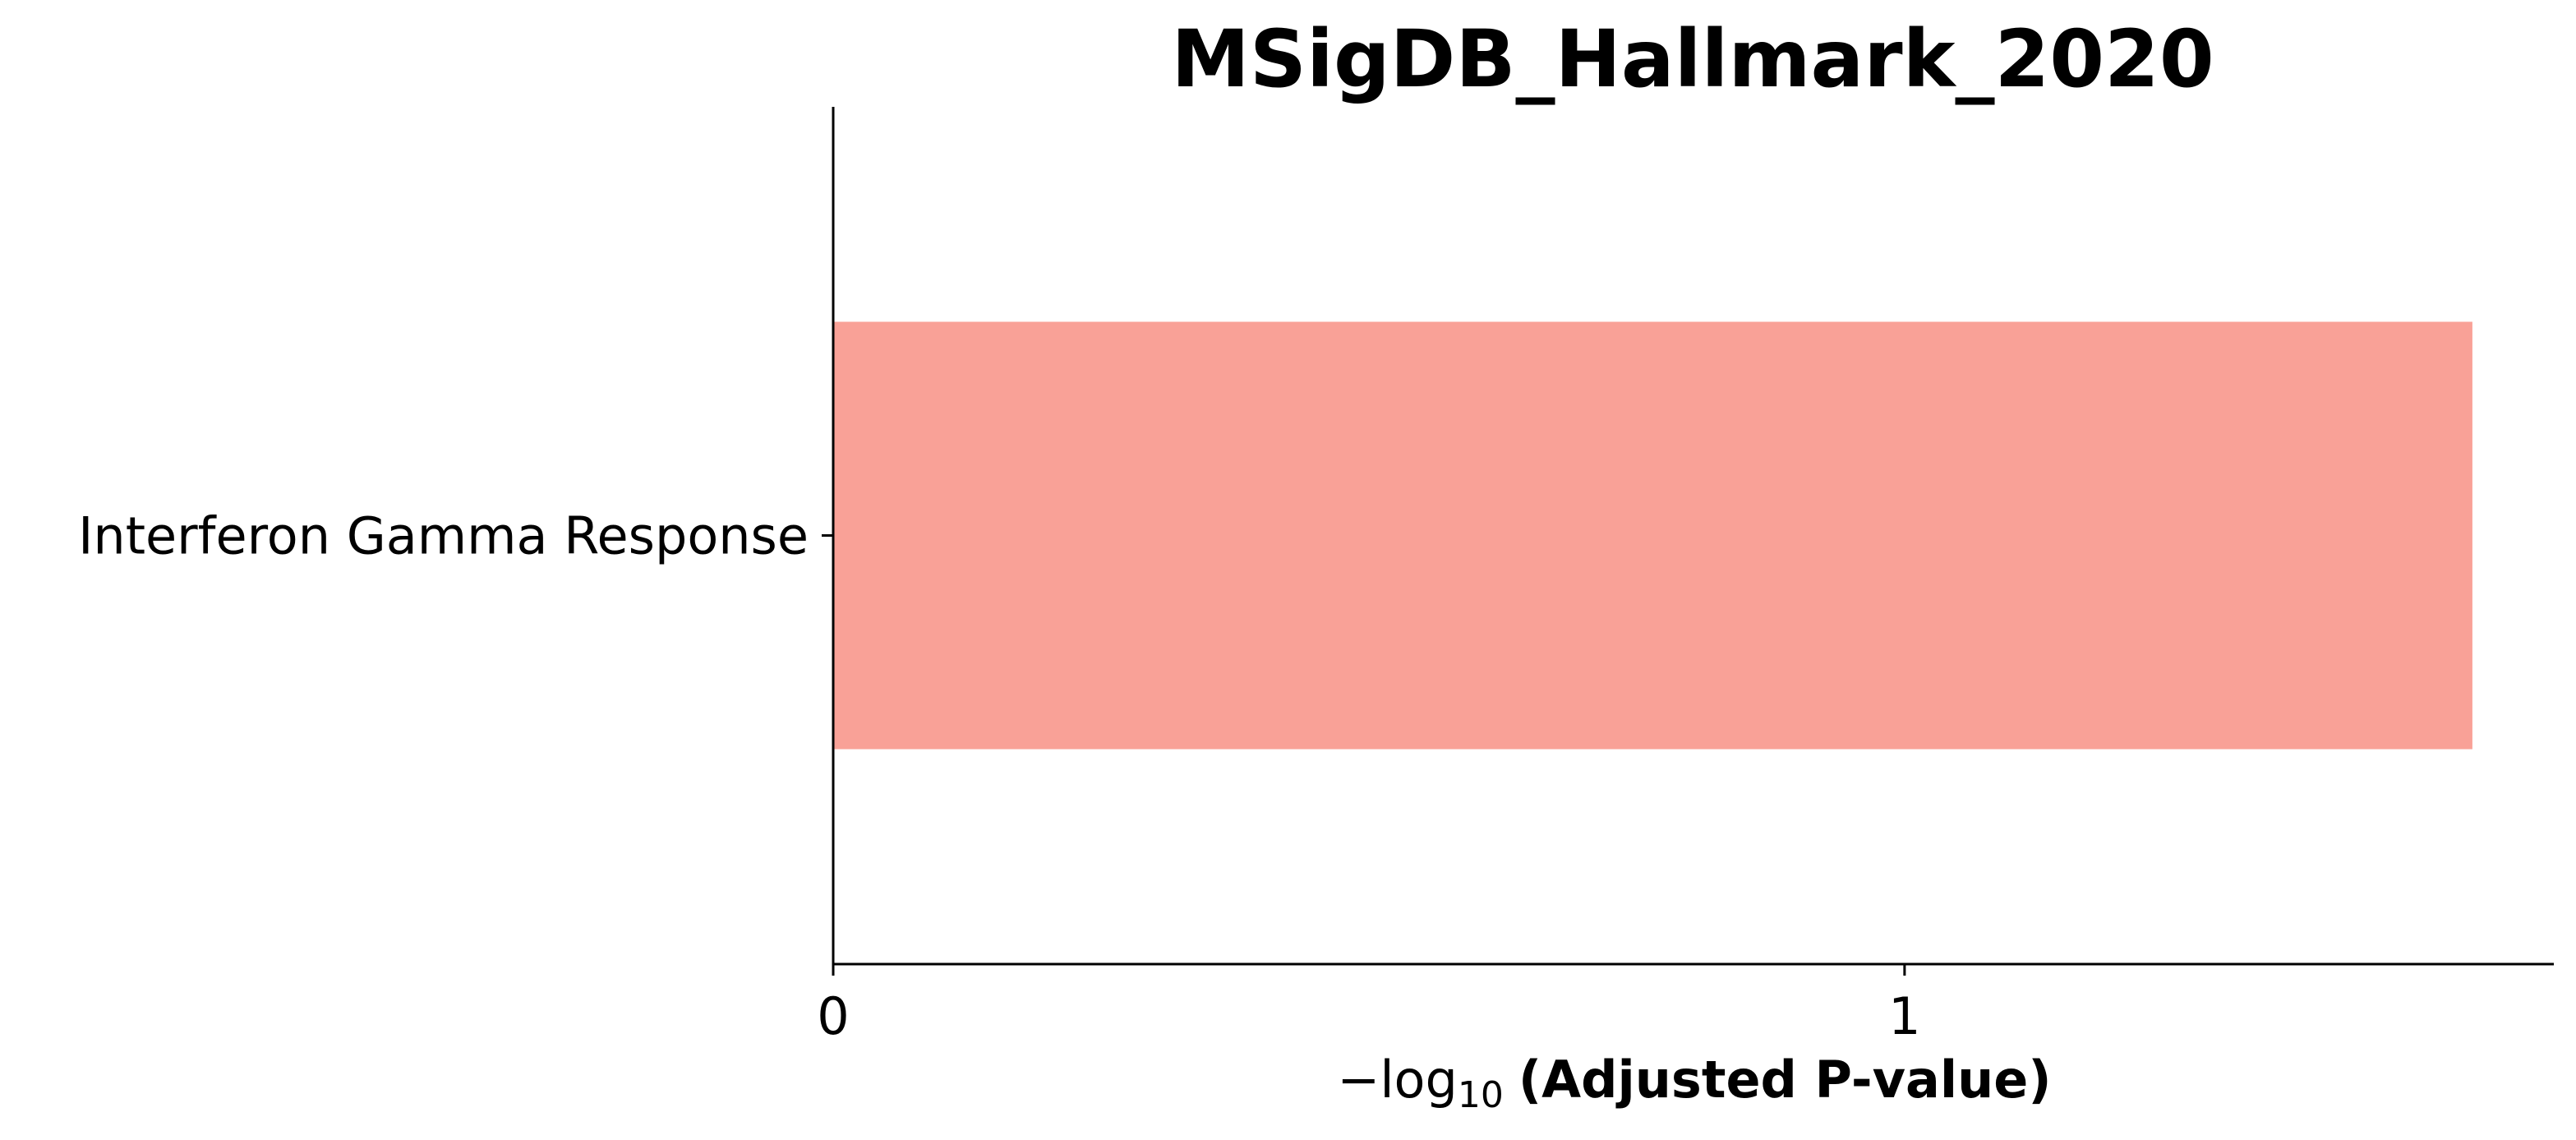  Describe the element at coordinates (1904, 1016) in the screenshot. I see `x-tick-label: 1` at that location.